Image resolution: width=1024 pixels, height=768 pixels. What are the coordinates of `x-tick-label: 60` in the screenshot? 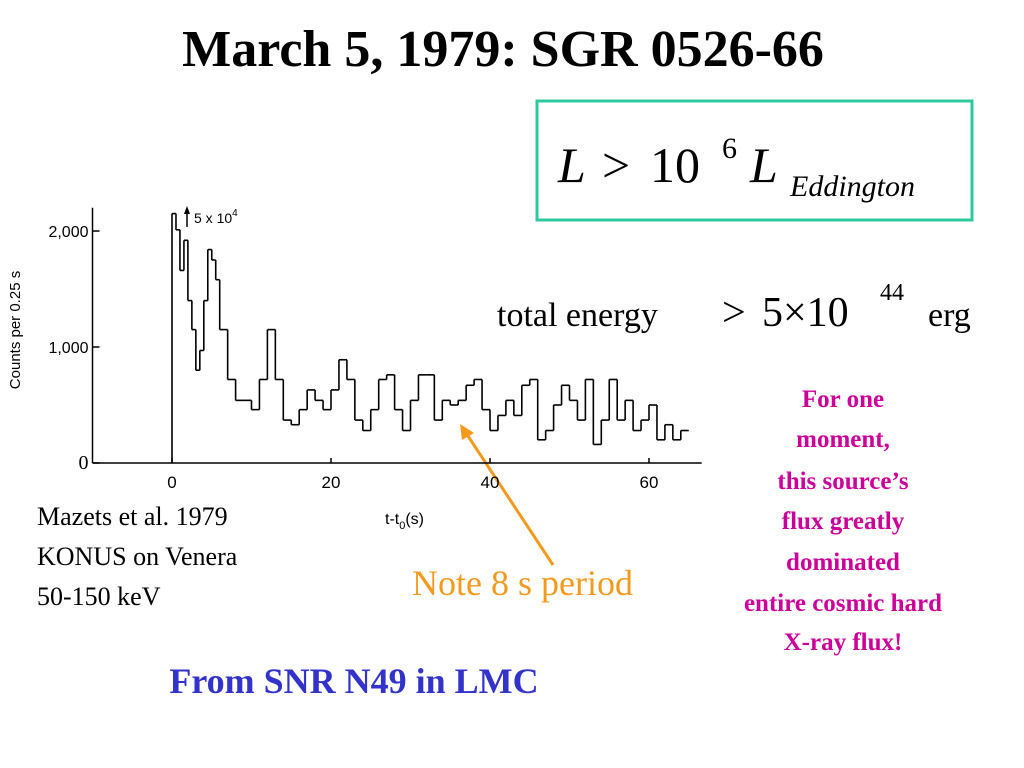 It's located at (649, 482).